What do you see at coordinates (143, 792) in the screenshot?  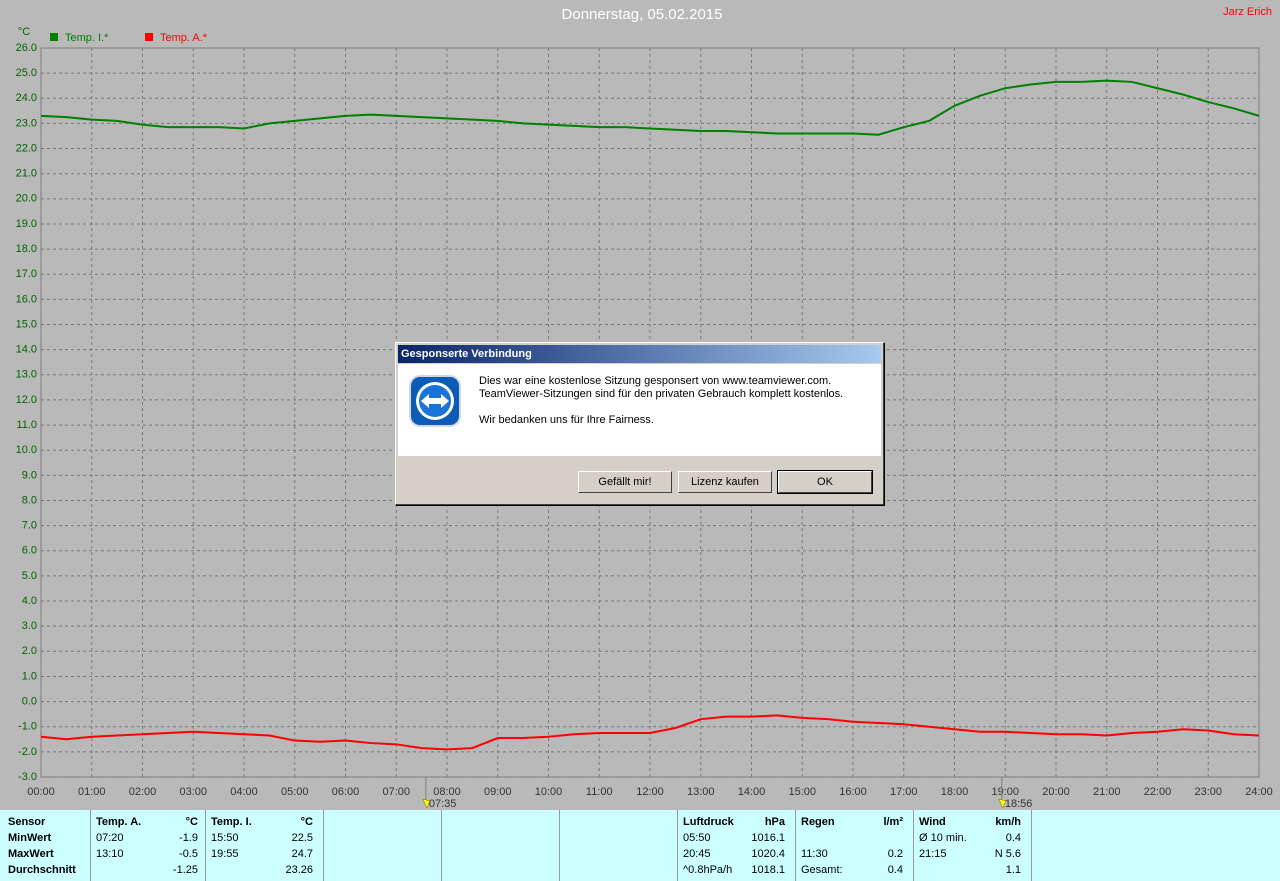 I see `x-tick-label: 02:00` at bounding box center [143, 792].